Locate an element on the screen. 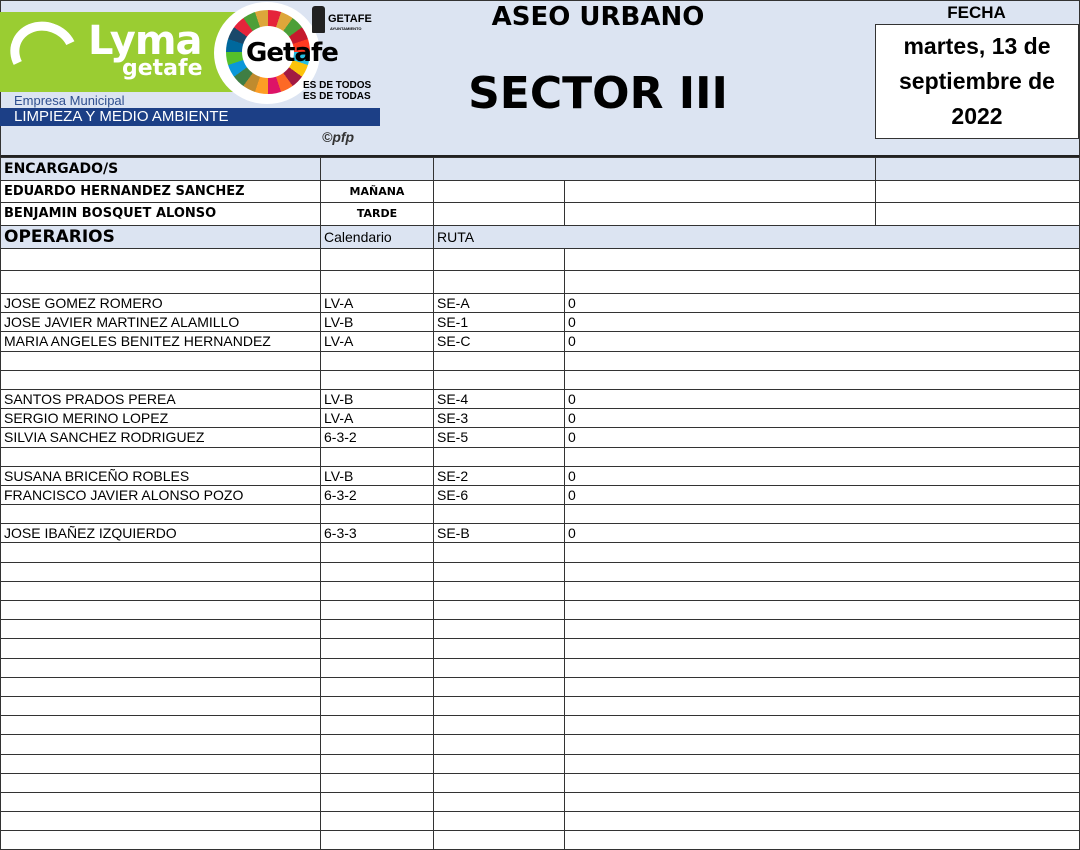 This screenshot has width=1080, height=850. operario-name: JOSE JAVIER MARTINEZ ALAMILLO is located at coordinates (160, 322).